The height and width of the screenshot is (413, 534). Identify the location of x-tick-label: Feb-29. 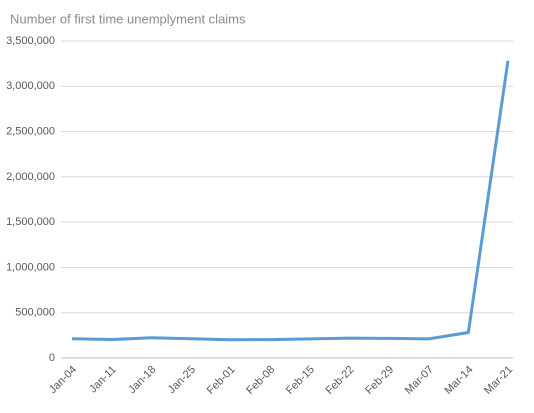
(379, 380).